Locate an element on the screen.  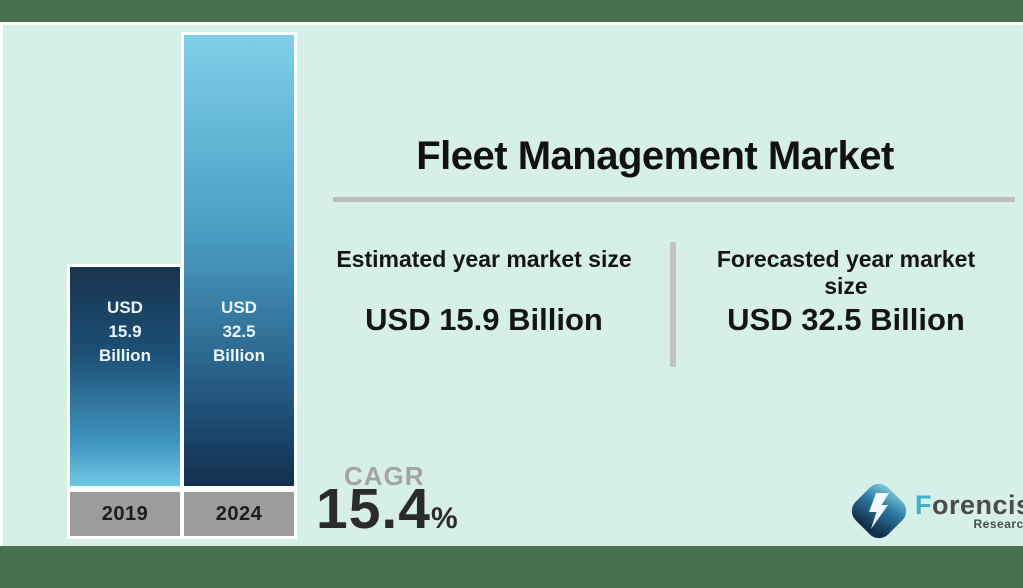
bar-2019-line-usd: USD is located at coordinates (125, 307).